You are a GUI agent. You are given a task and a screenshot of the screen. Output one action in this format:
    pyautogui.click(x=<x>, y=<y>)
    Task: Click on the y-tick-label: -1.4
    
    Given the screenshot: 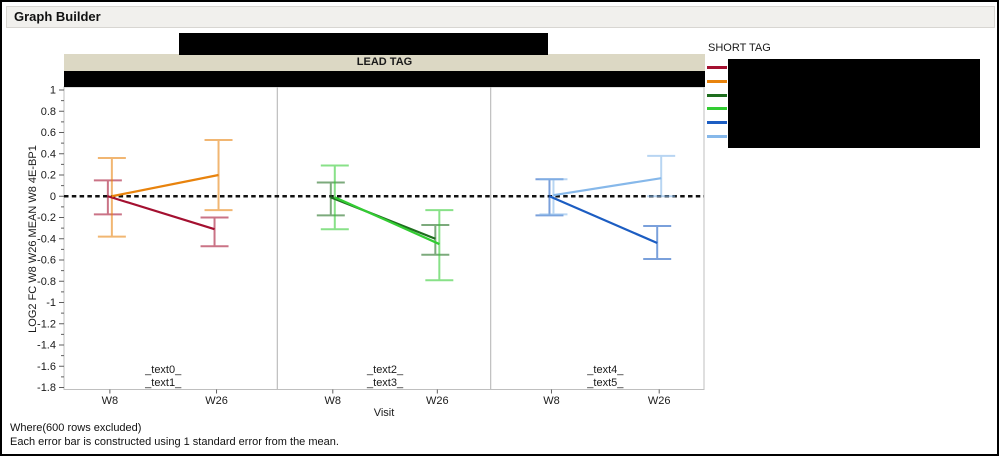 What is the action you would take?
    pyautogui.click(x=46, y=346)
    